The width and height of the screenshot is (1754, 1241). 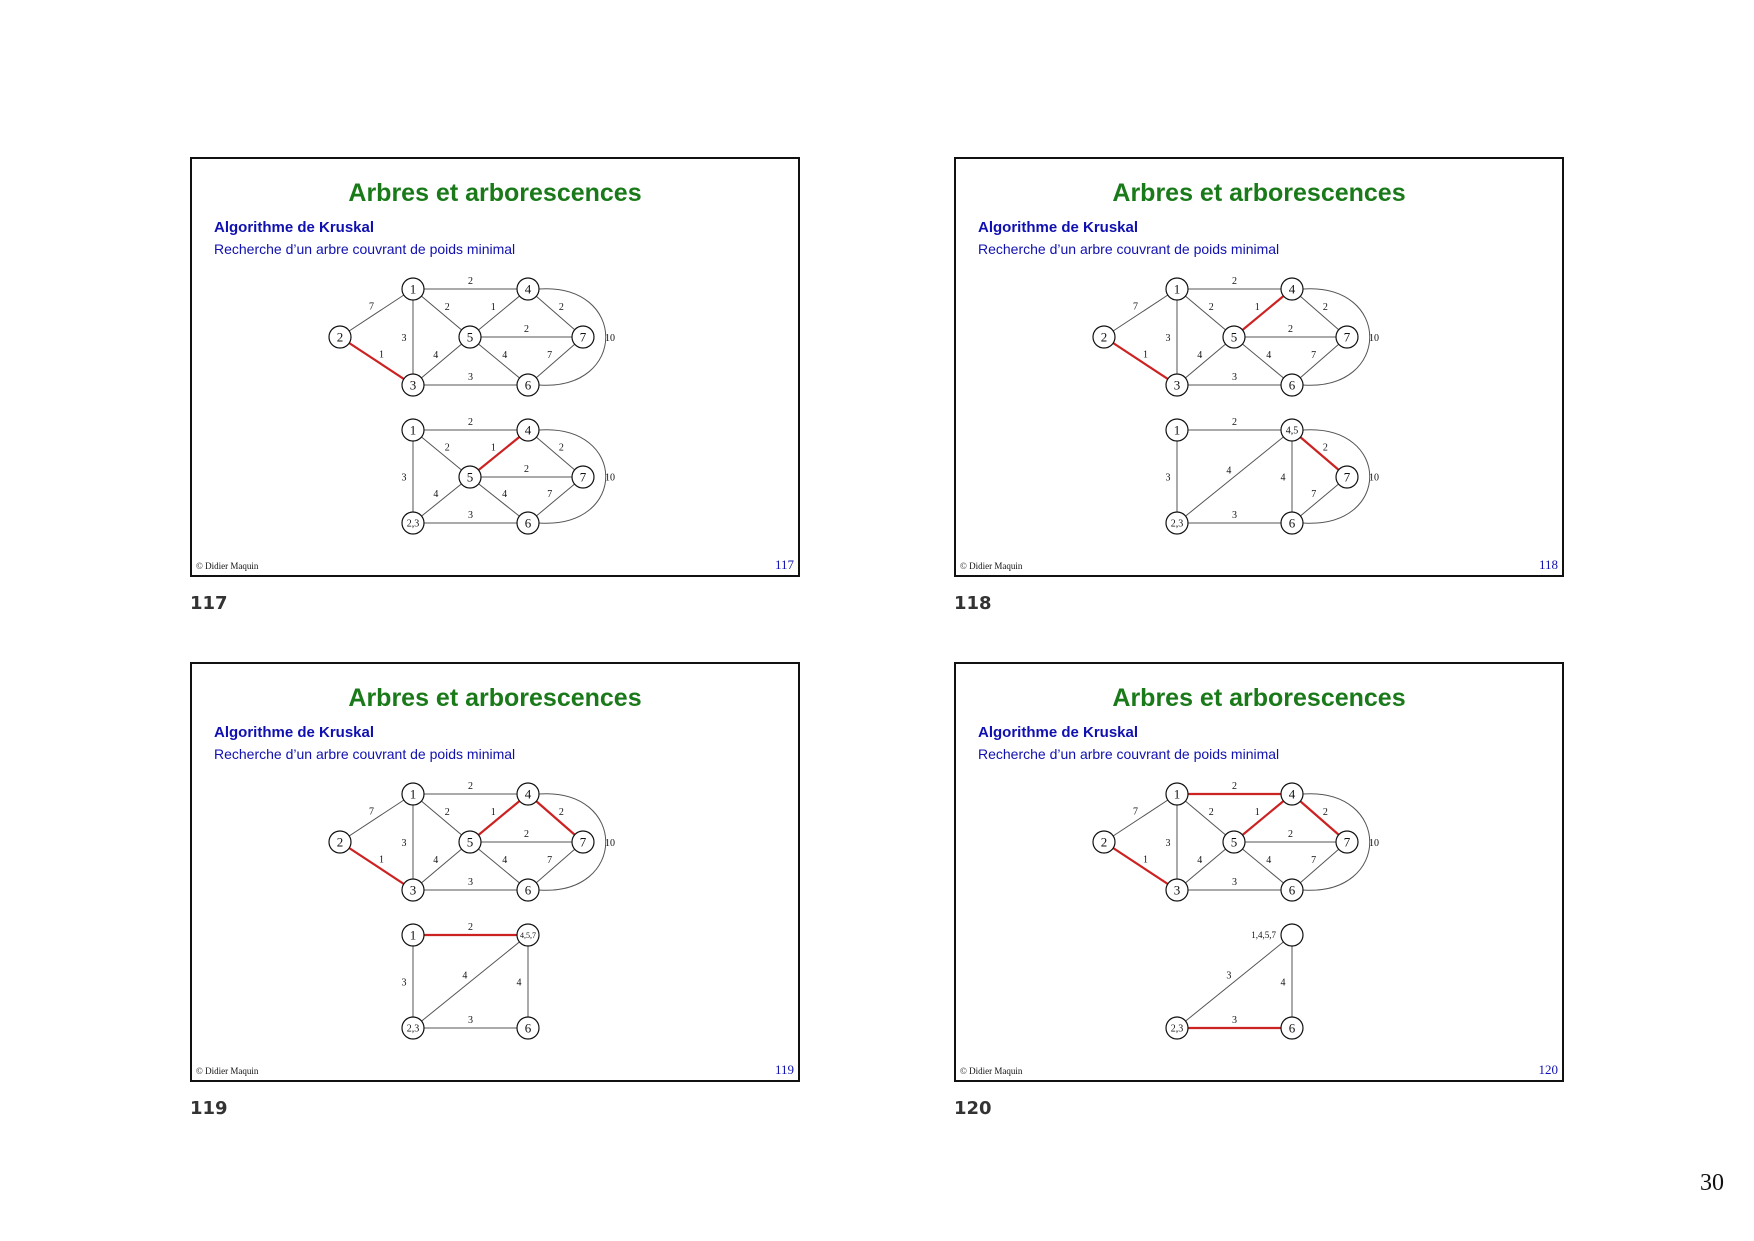 What do you see at coordinates (1292, 794) in the screenshot?
I see `node-label: 4` at bounding box center [1292, 794].